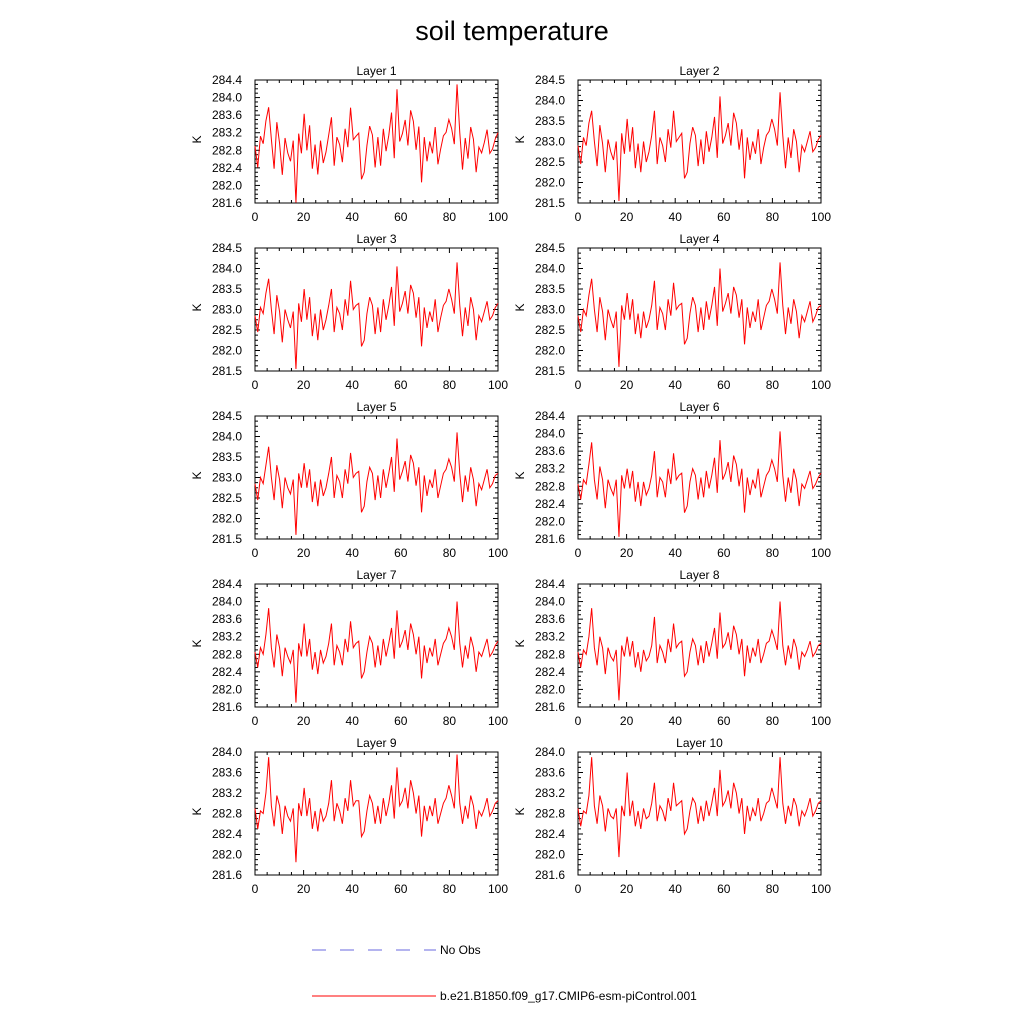  What do you see at coordinates (376, 743) in the screenshot?
I see `panel-title: Layer 9` at bounding box center [376, 743].